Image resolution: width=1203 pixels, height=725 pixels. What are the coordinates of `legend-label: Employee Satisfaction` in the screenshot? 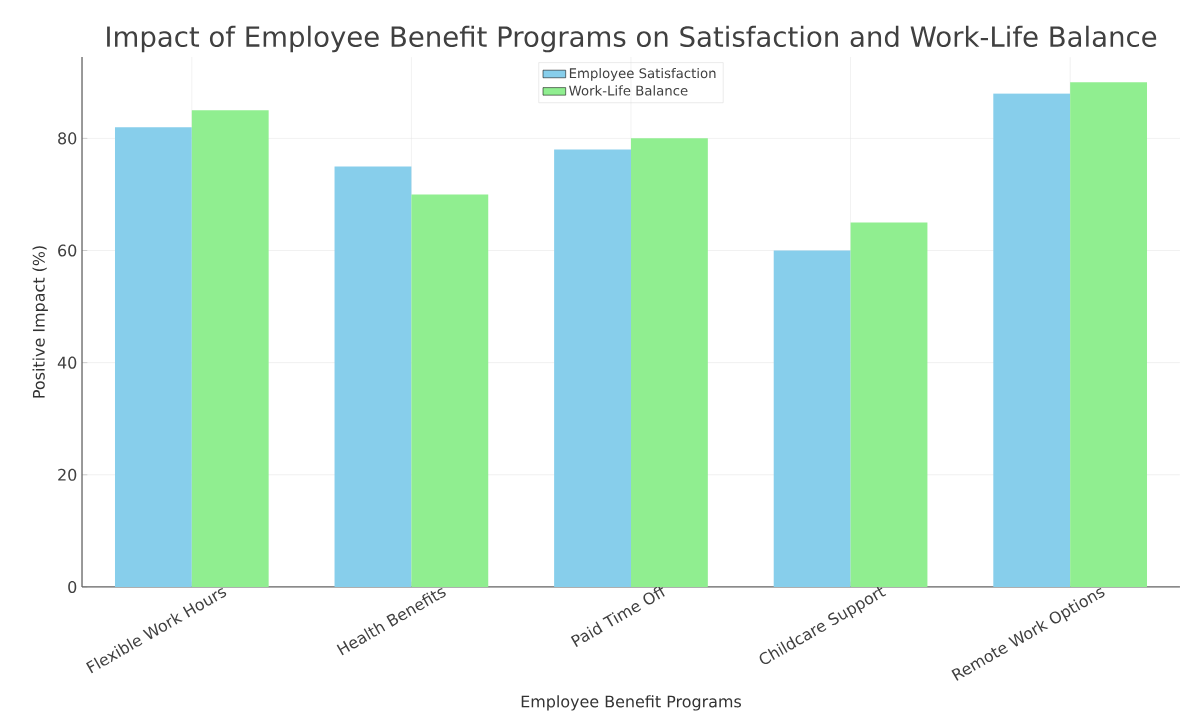 It's located at (642, 74).